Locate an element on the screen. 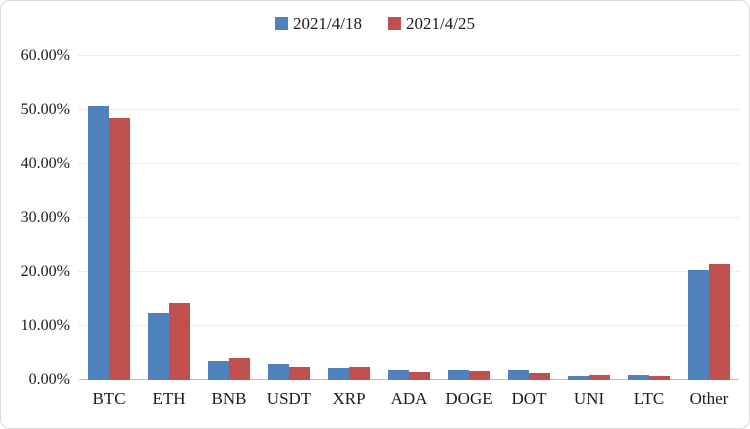 The image size is (750, 429). y-tick-label: 60.00% is located at coordinates (45, 55).